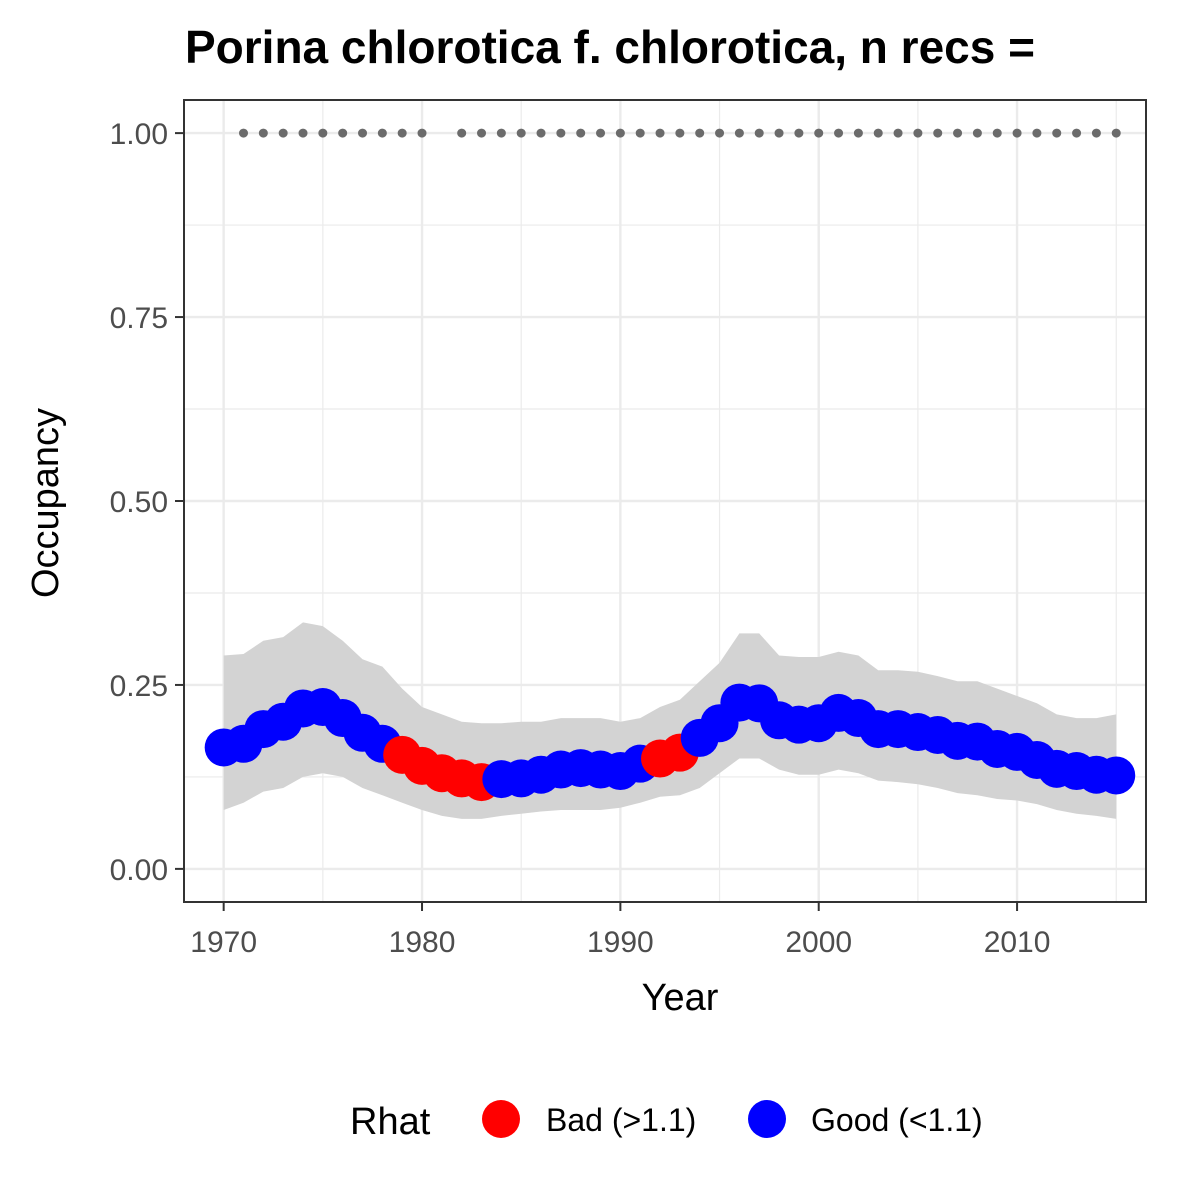  What do you see at coordinates (621, 1120) in the screenshot?
I see `legend-label-bad: Bad (>1.1)` at bounding box center [621, 1120].